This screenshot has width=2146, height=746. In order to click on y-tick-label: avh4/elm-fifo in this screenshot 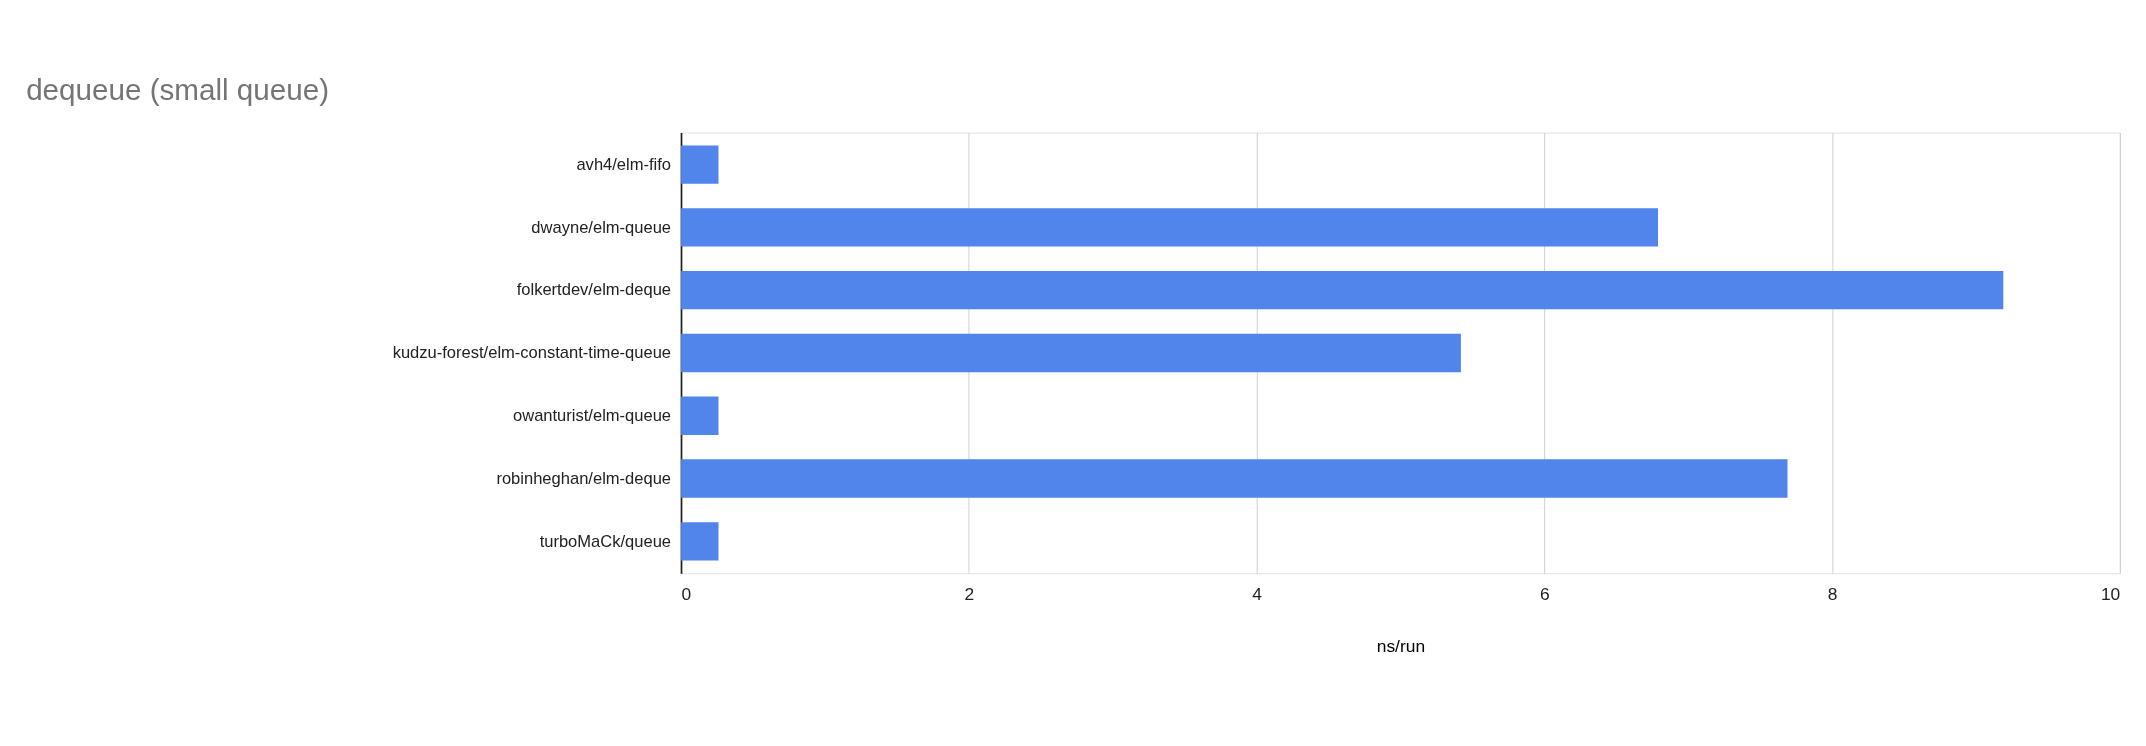, I will do `click(624, 164)`.